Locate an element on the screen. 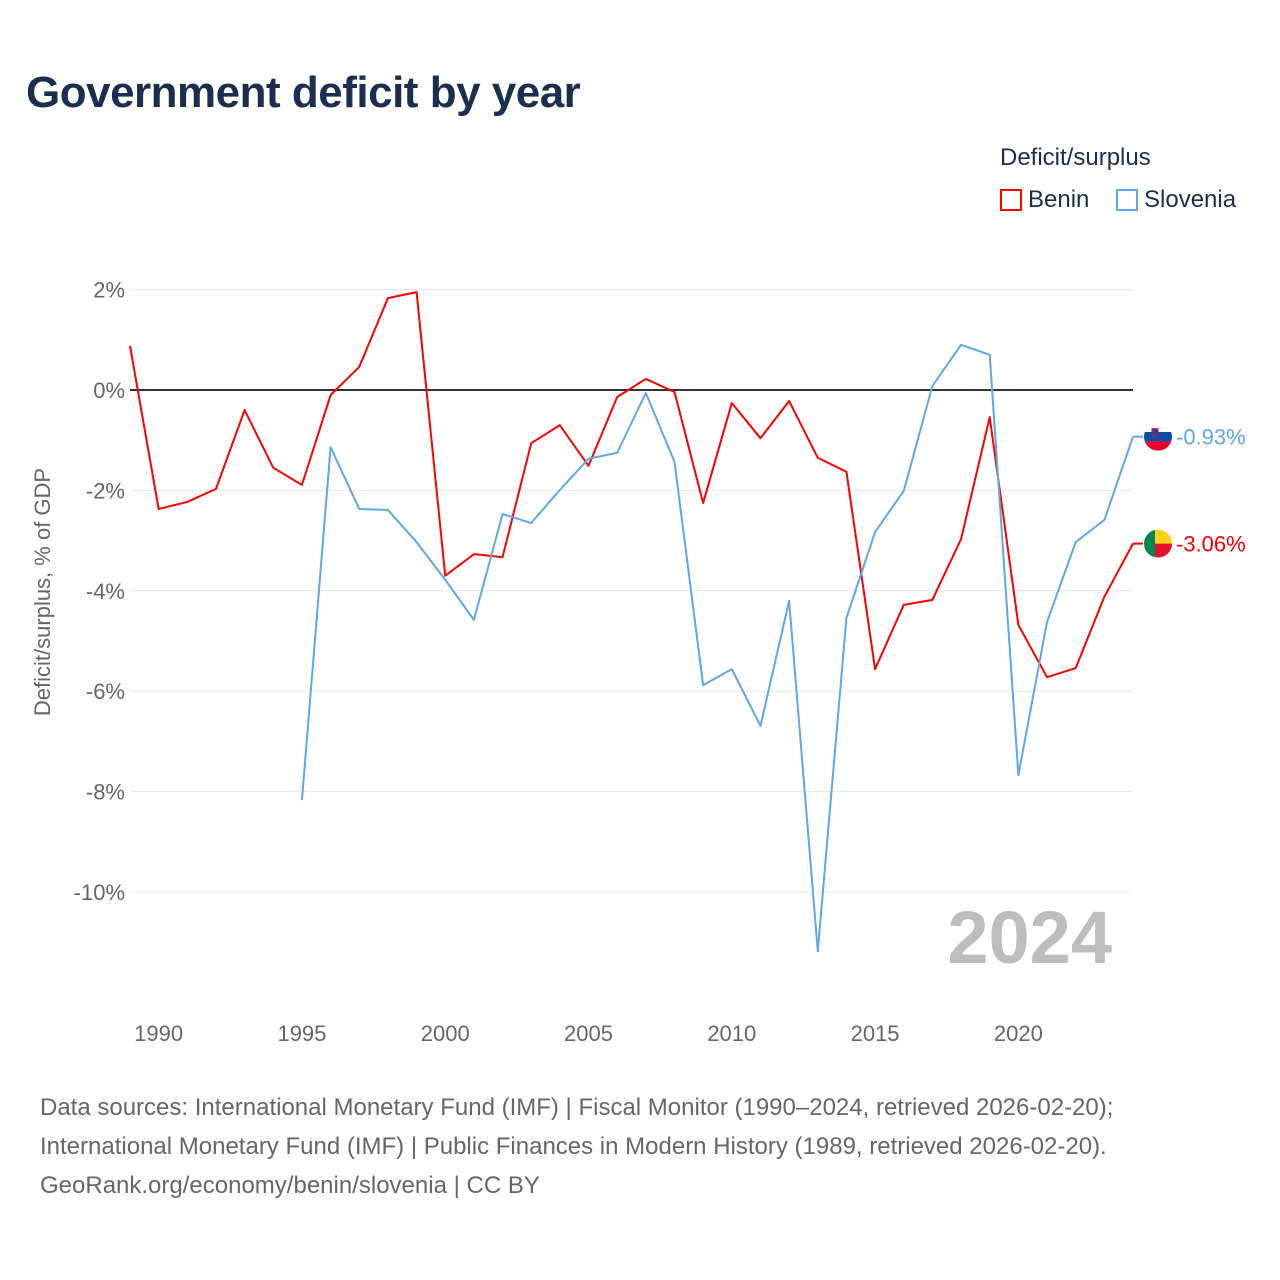  slovenia-flag-icon is located at coordinates (1158, 436).